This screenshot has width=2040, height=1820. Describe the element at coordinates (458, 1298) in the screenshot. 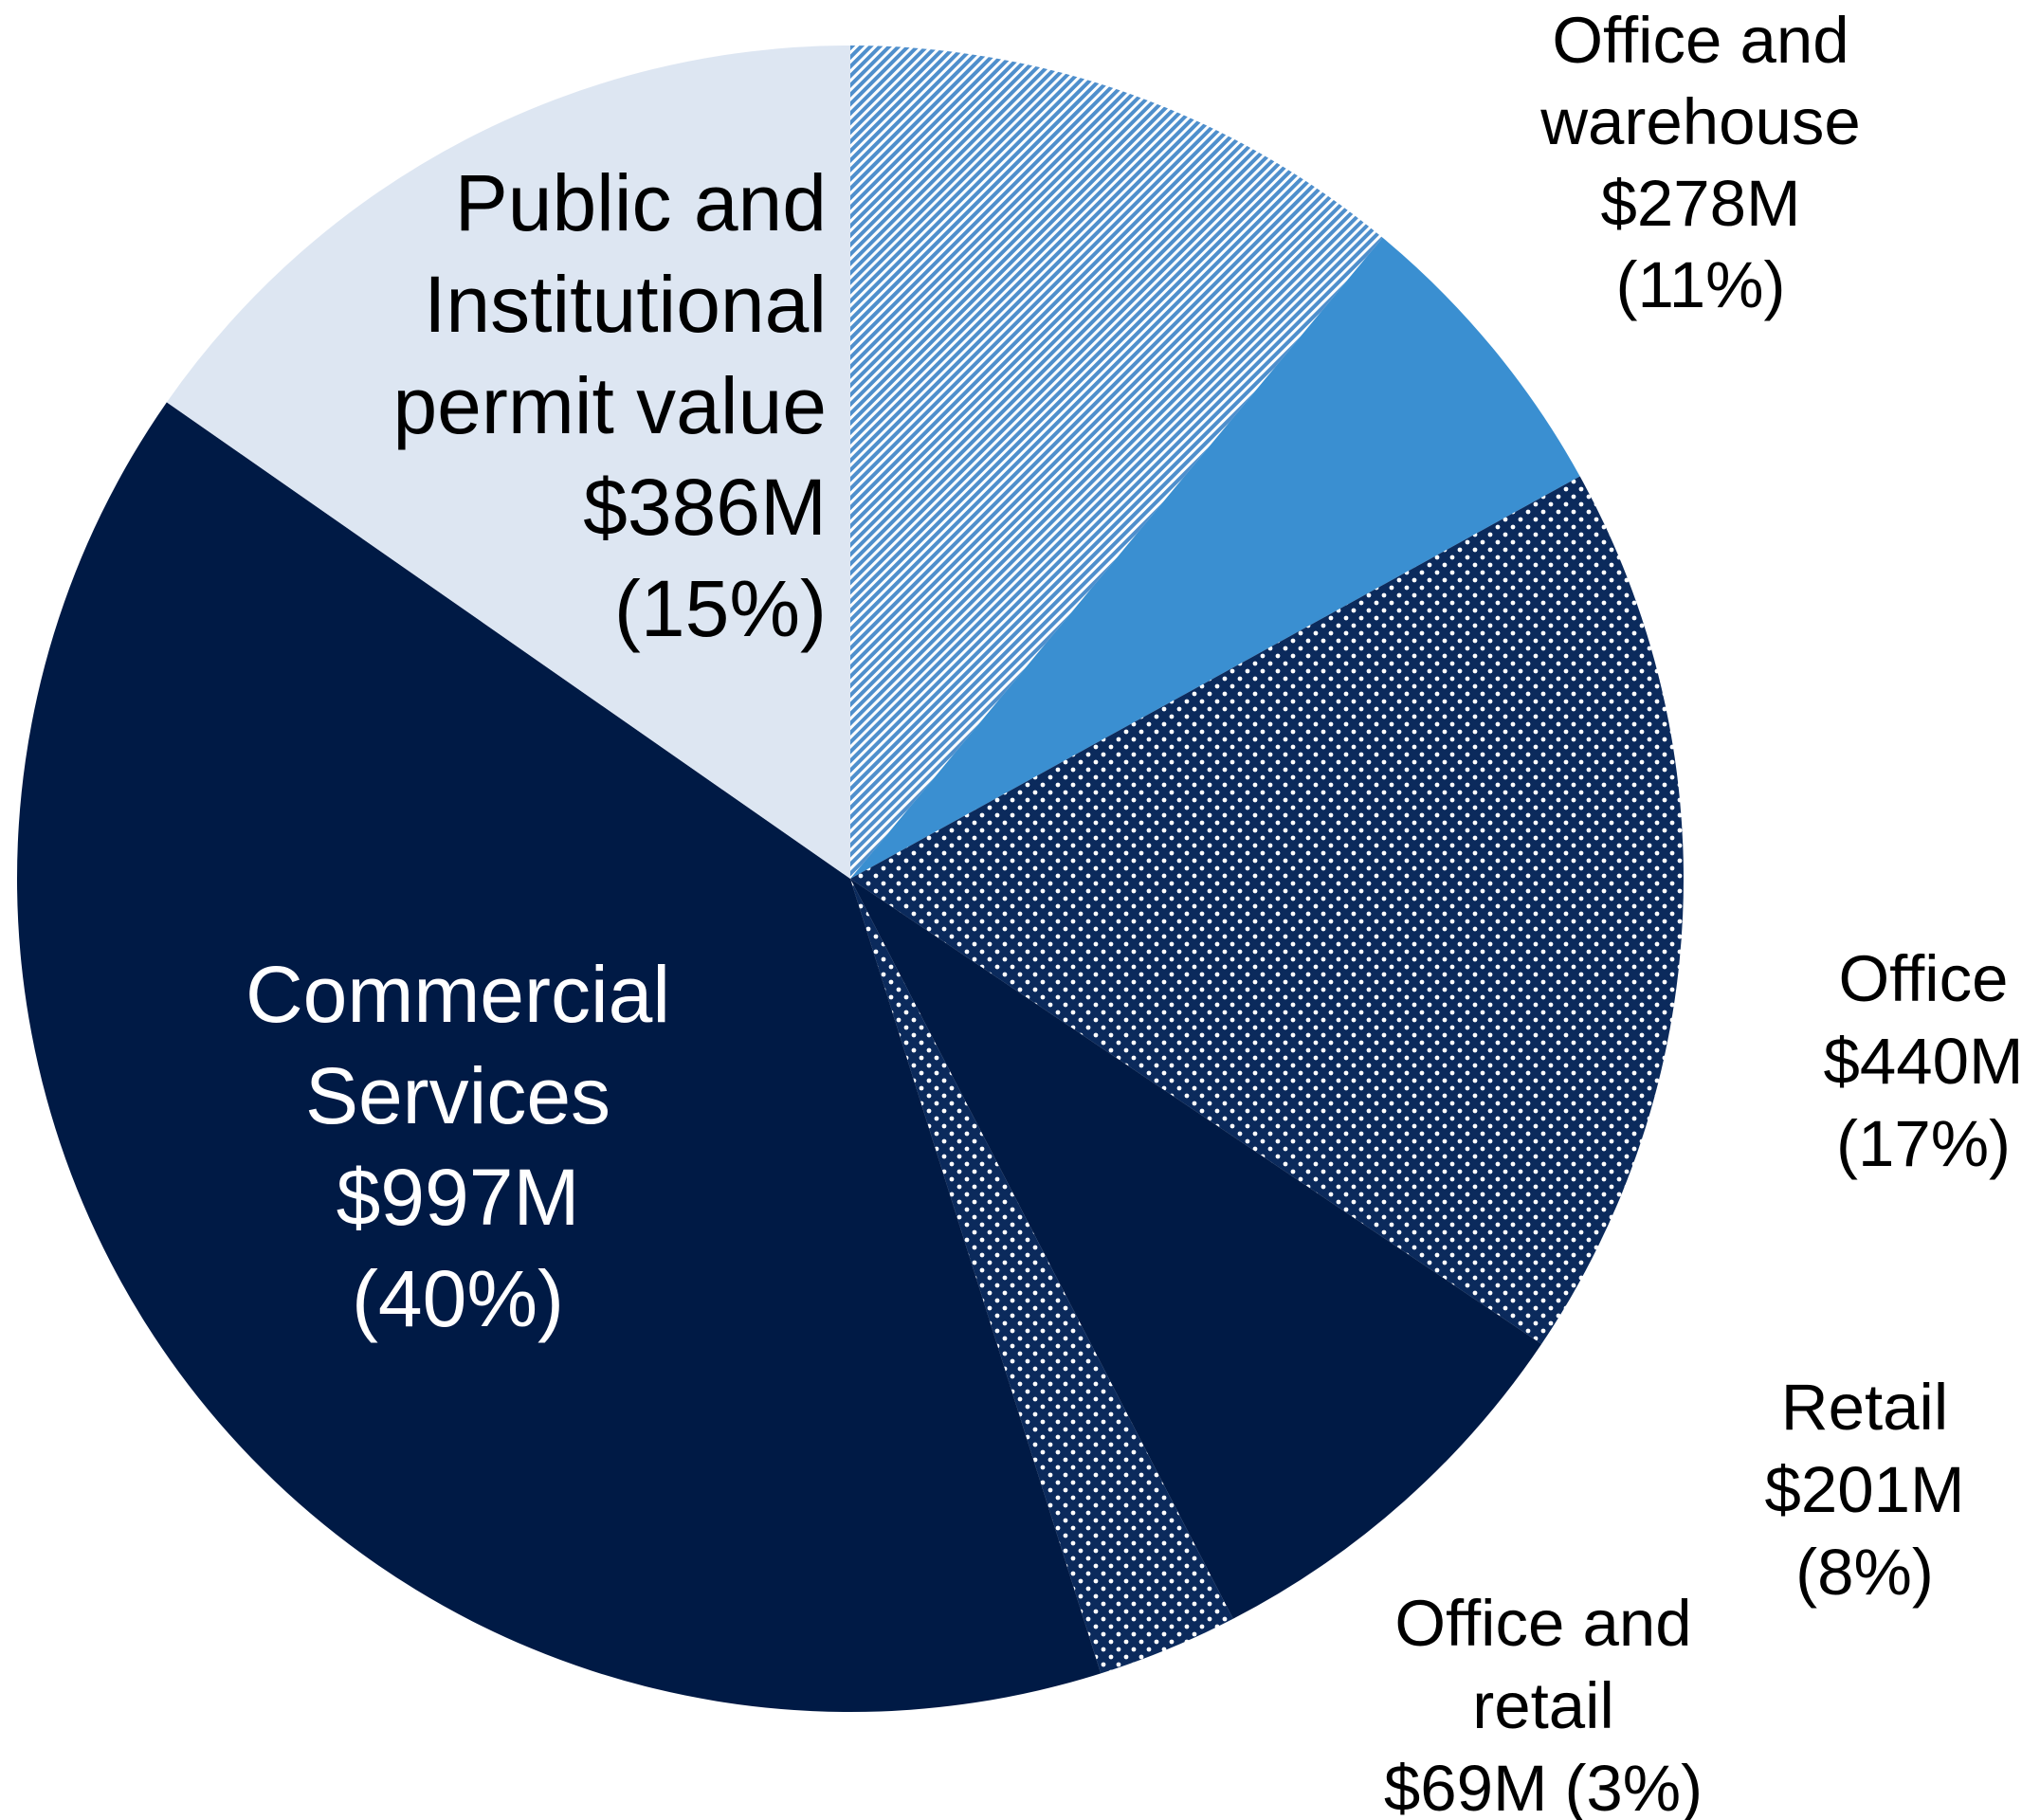

I see `data-label: (40%)` at that location.